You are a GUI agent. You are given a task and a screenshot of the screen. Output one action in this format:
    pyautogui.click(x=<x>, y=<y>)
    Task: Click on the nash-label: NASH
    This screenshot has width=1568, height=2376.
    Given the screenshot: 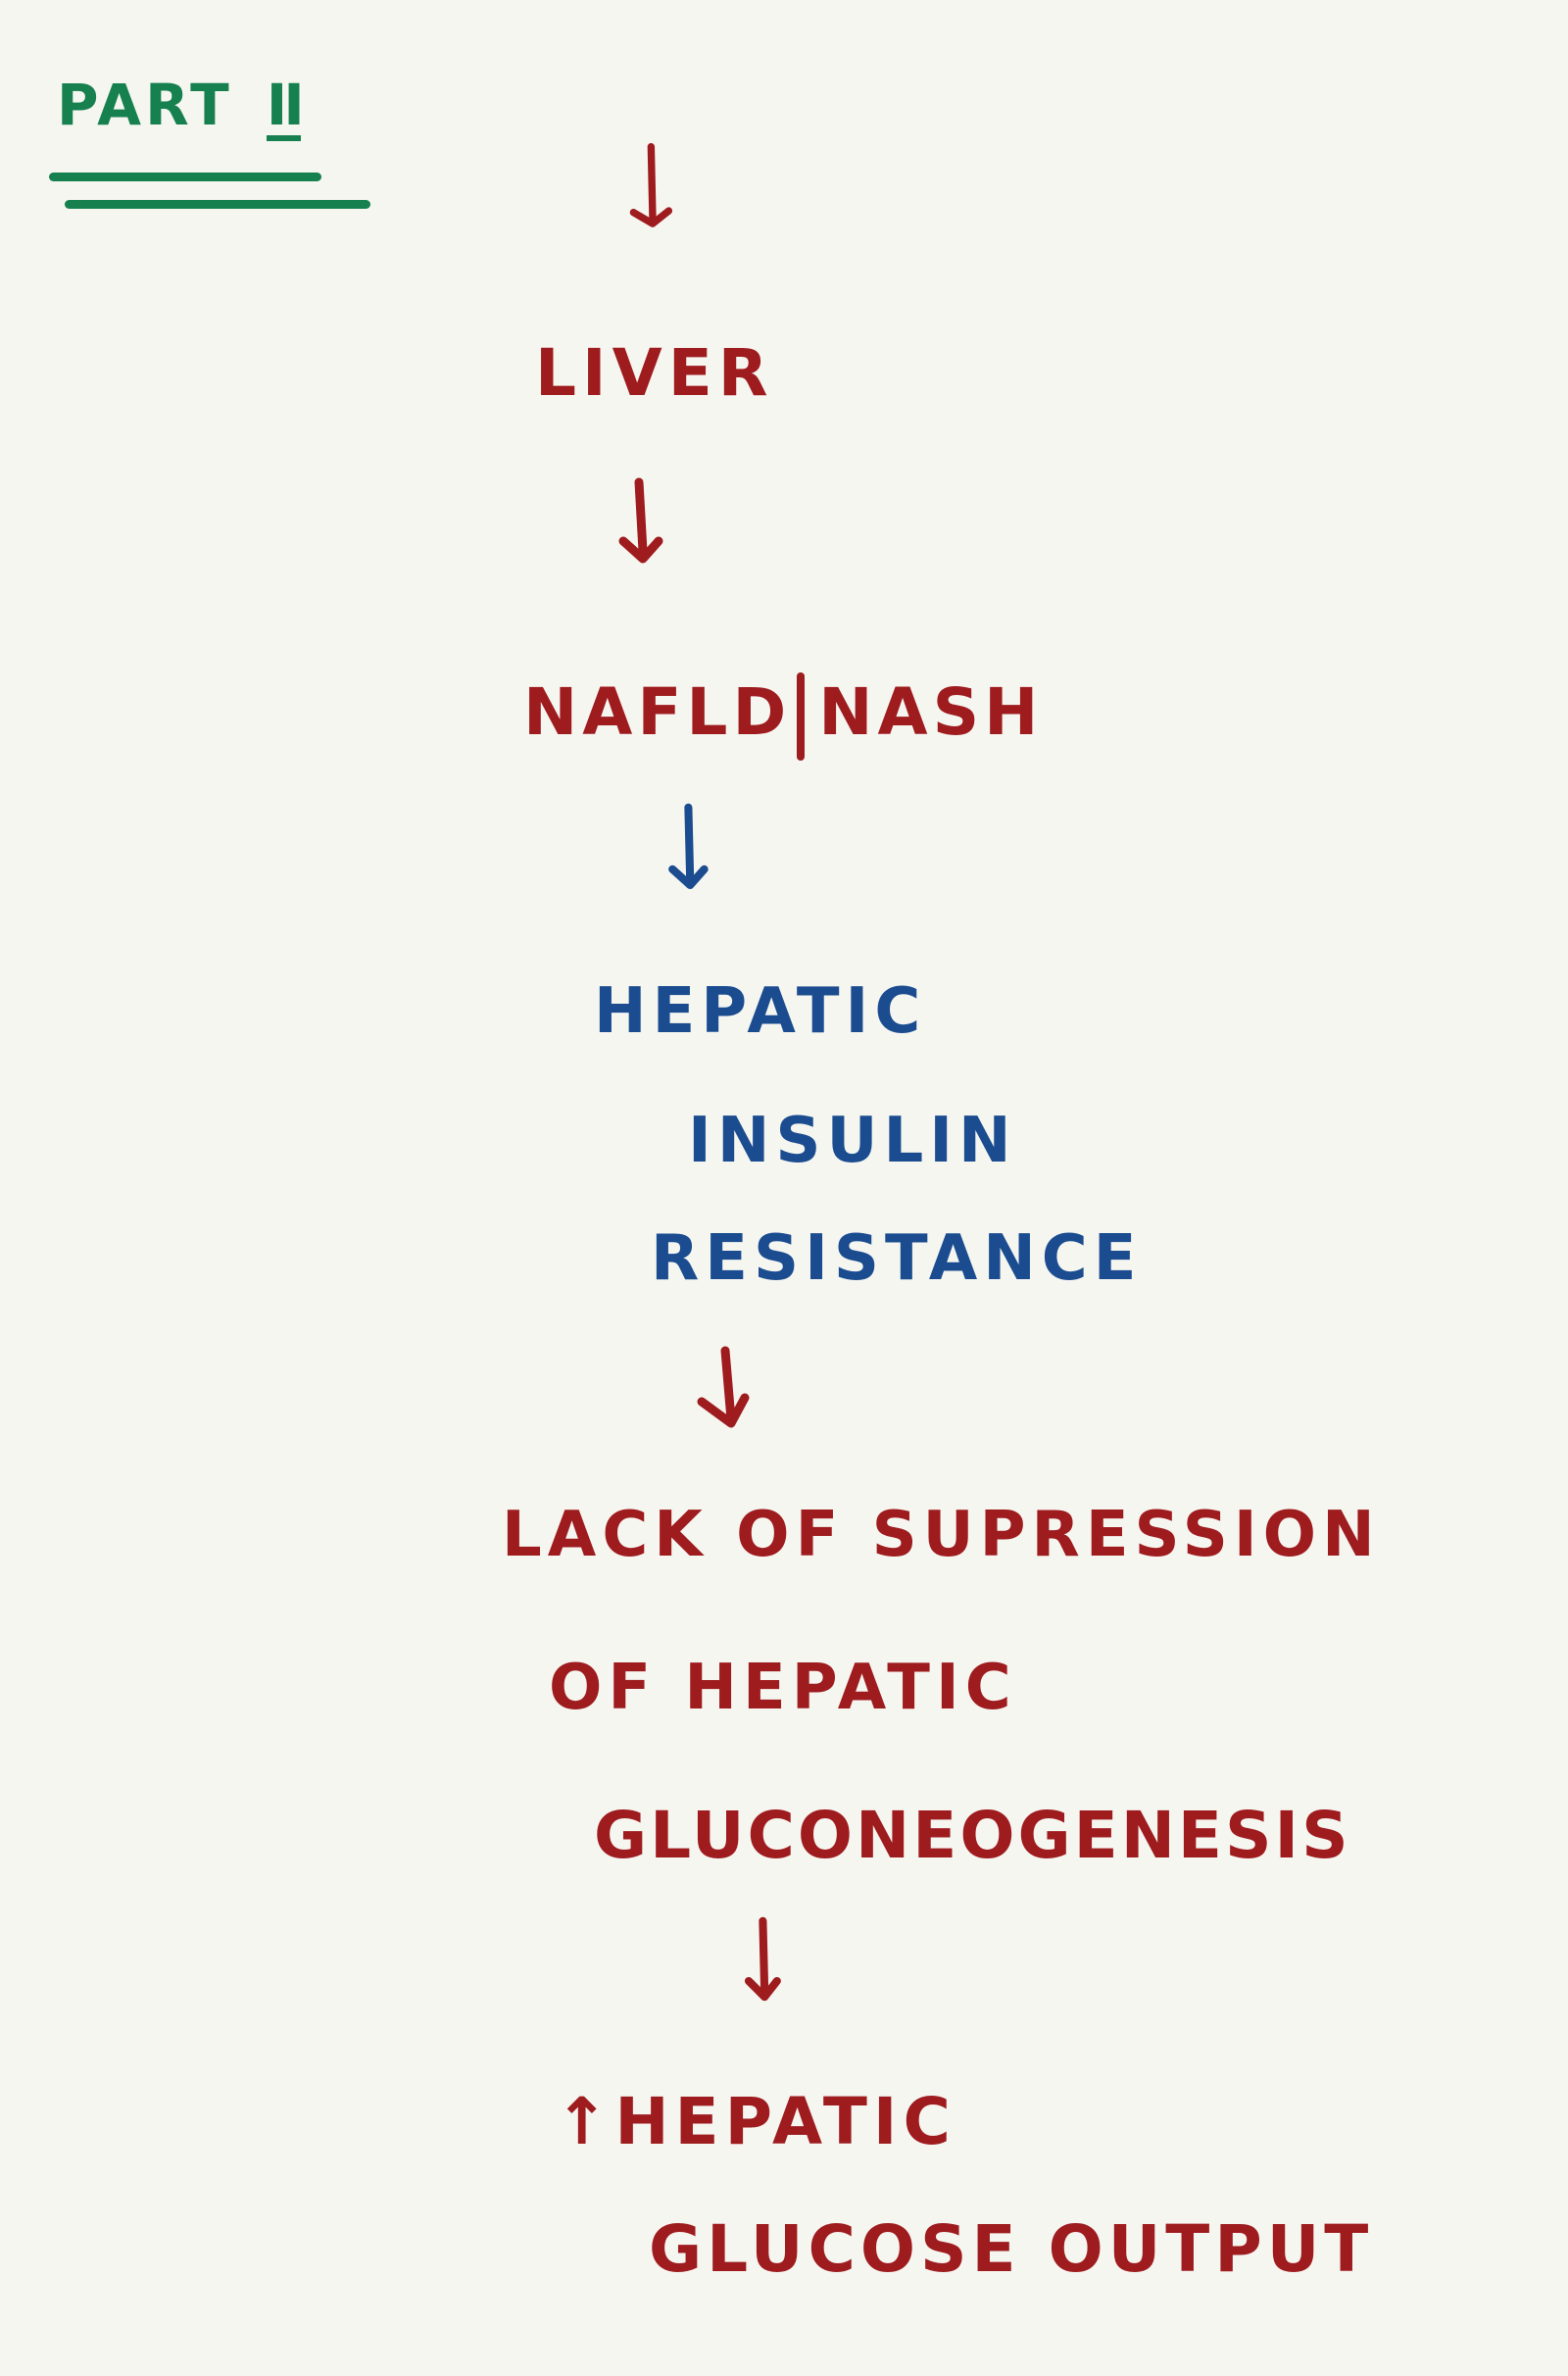 What is the action you would take?
    pyautogui.click(x=931, y=712)
    